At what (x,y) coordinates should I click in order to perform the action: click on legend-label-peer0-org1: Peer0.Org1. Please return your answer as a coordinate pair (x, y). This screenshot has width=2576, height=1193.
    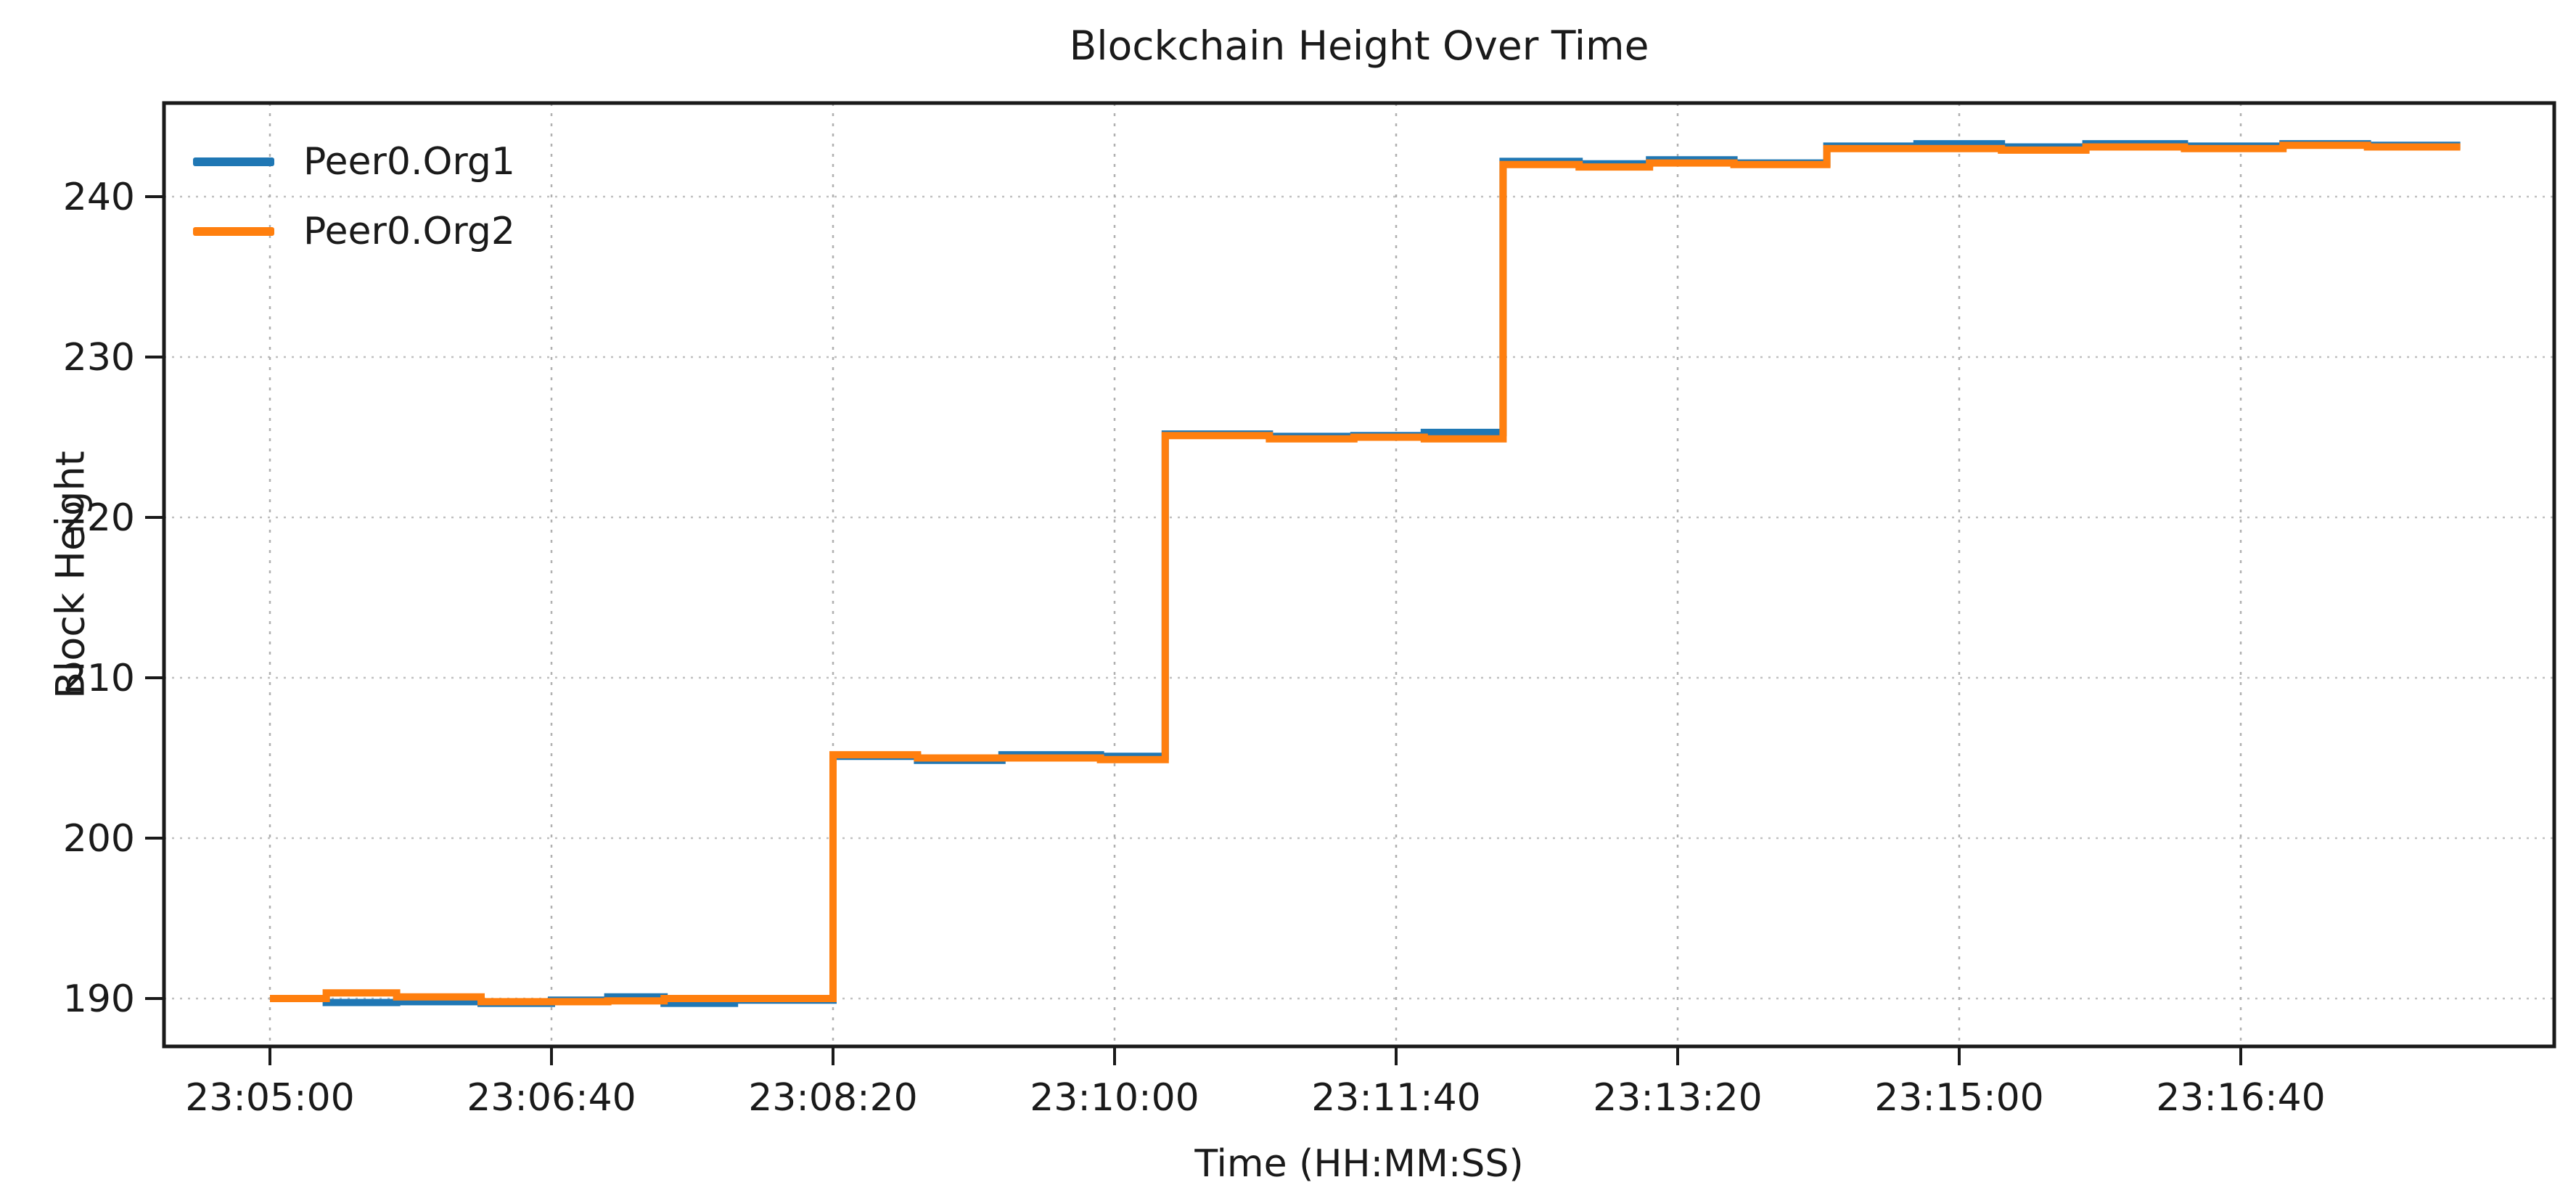
    Looking at the image, I should click on (409, 162).